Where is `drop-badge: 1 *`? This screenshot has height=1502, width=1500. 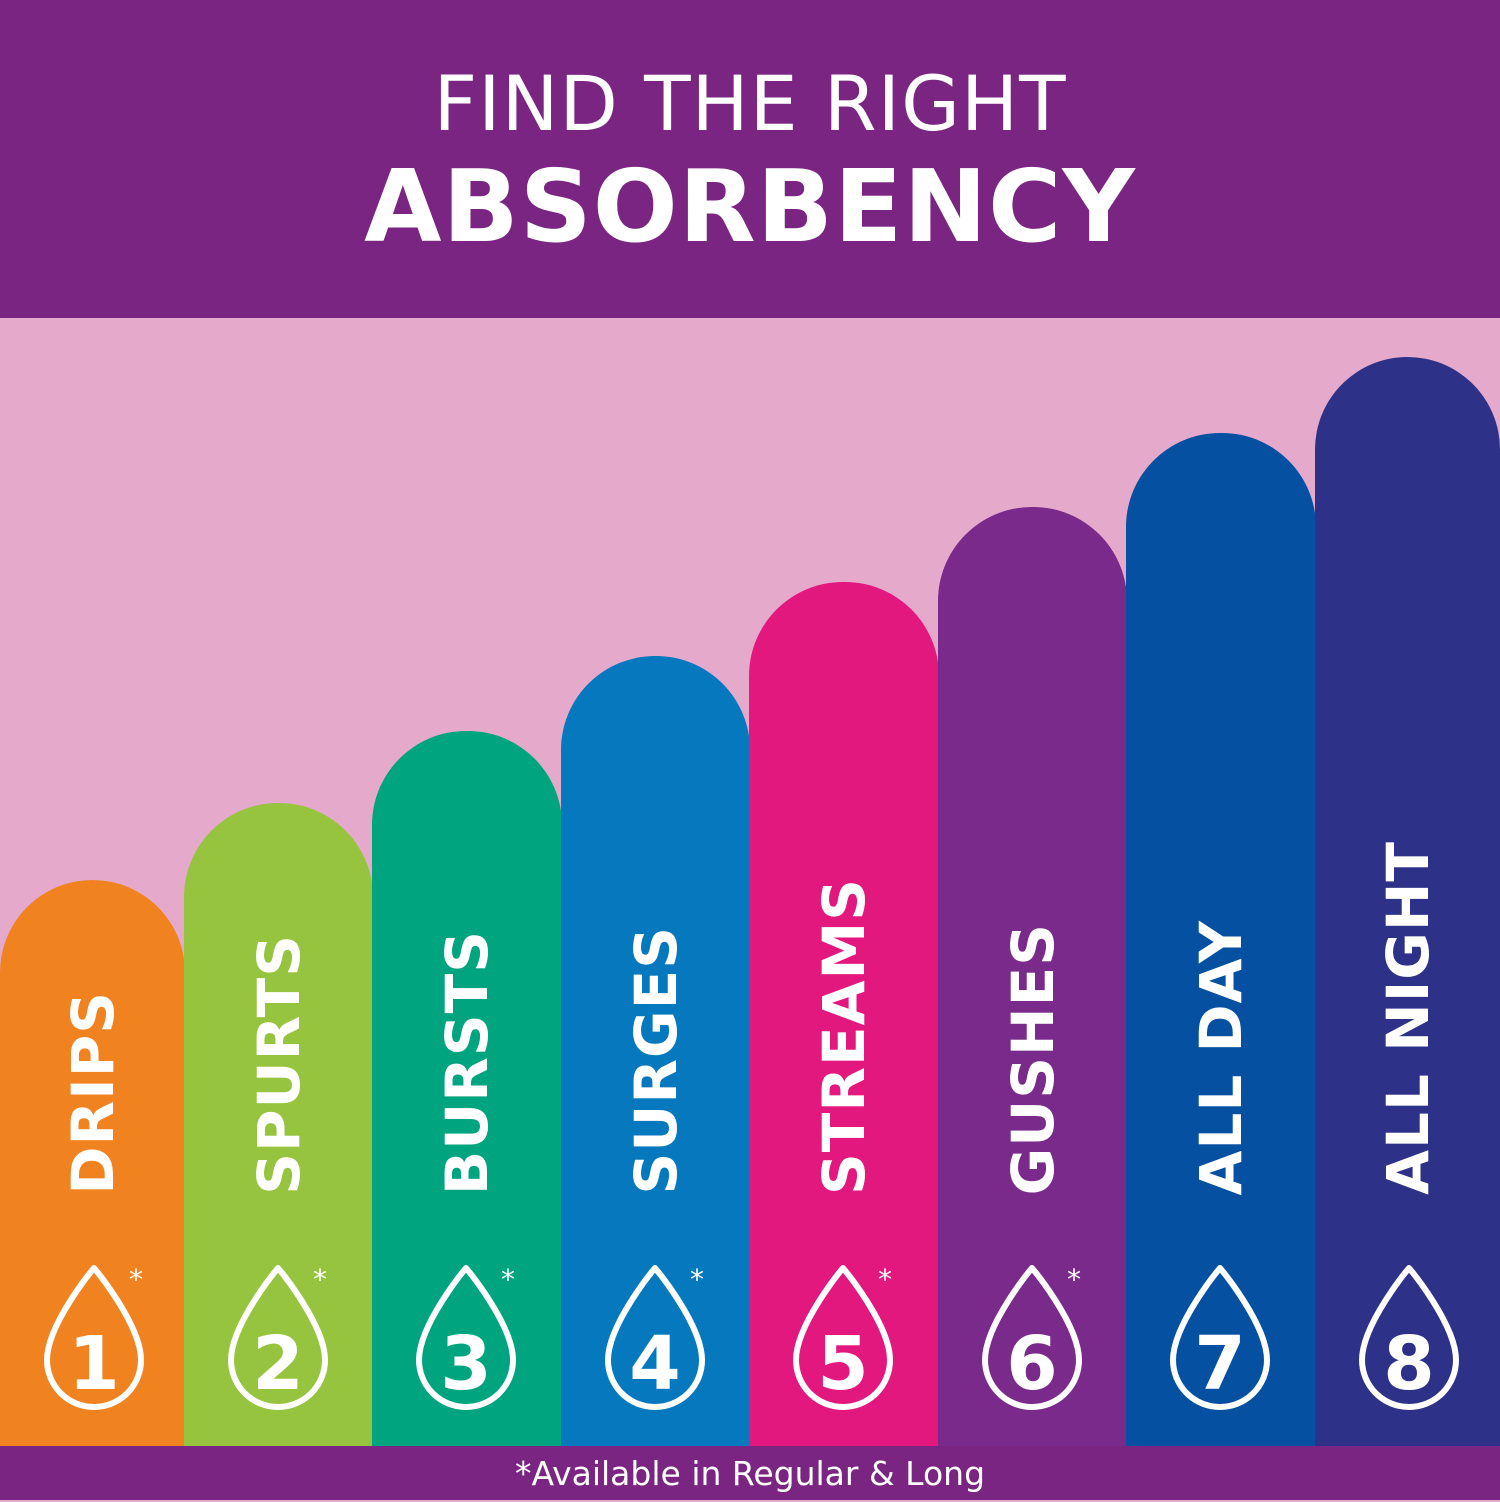 drop-badge: 1 * is located at coordinates (94, 1338).